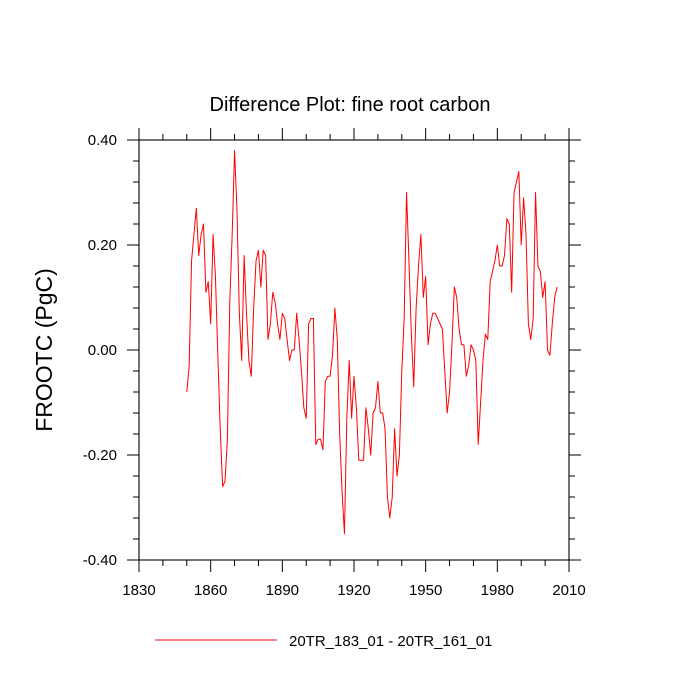  Describe the element at coordinates (138, 590) in the screenshot. I see `x-tick-label: 1830` at that location.